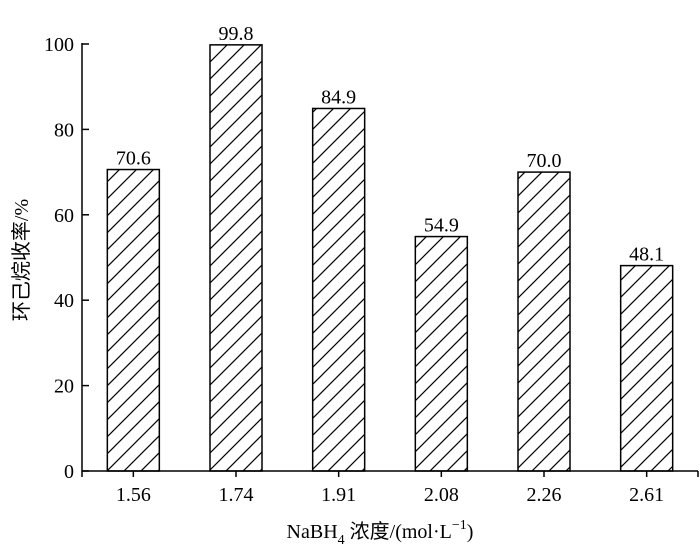 The image size is (700, 555). I want to click on y-tick-label: 40, so click(64, 301).